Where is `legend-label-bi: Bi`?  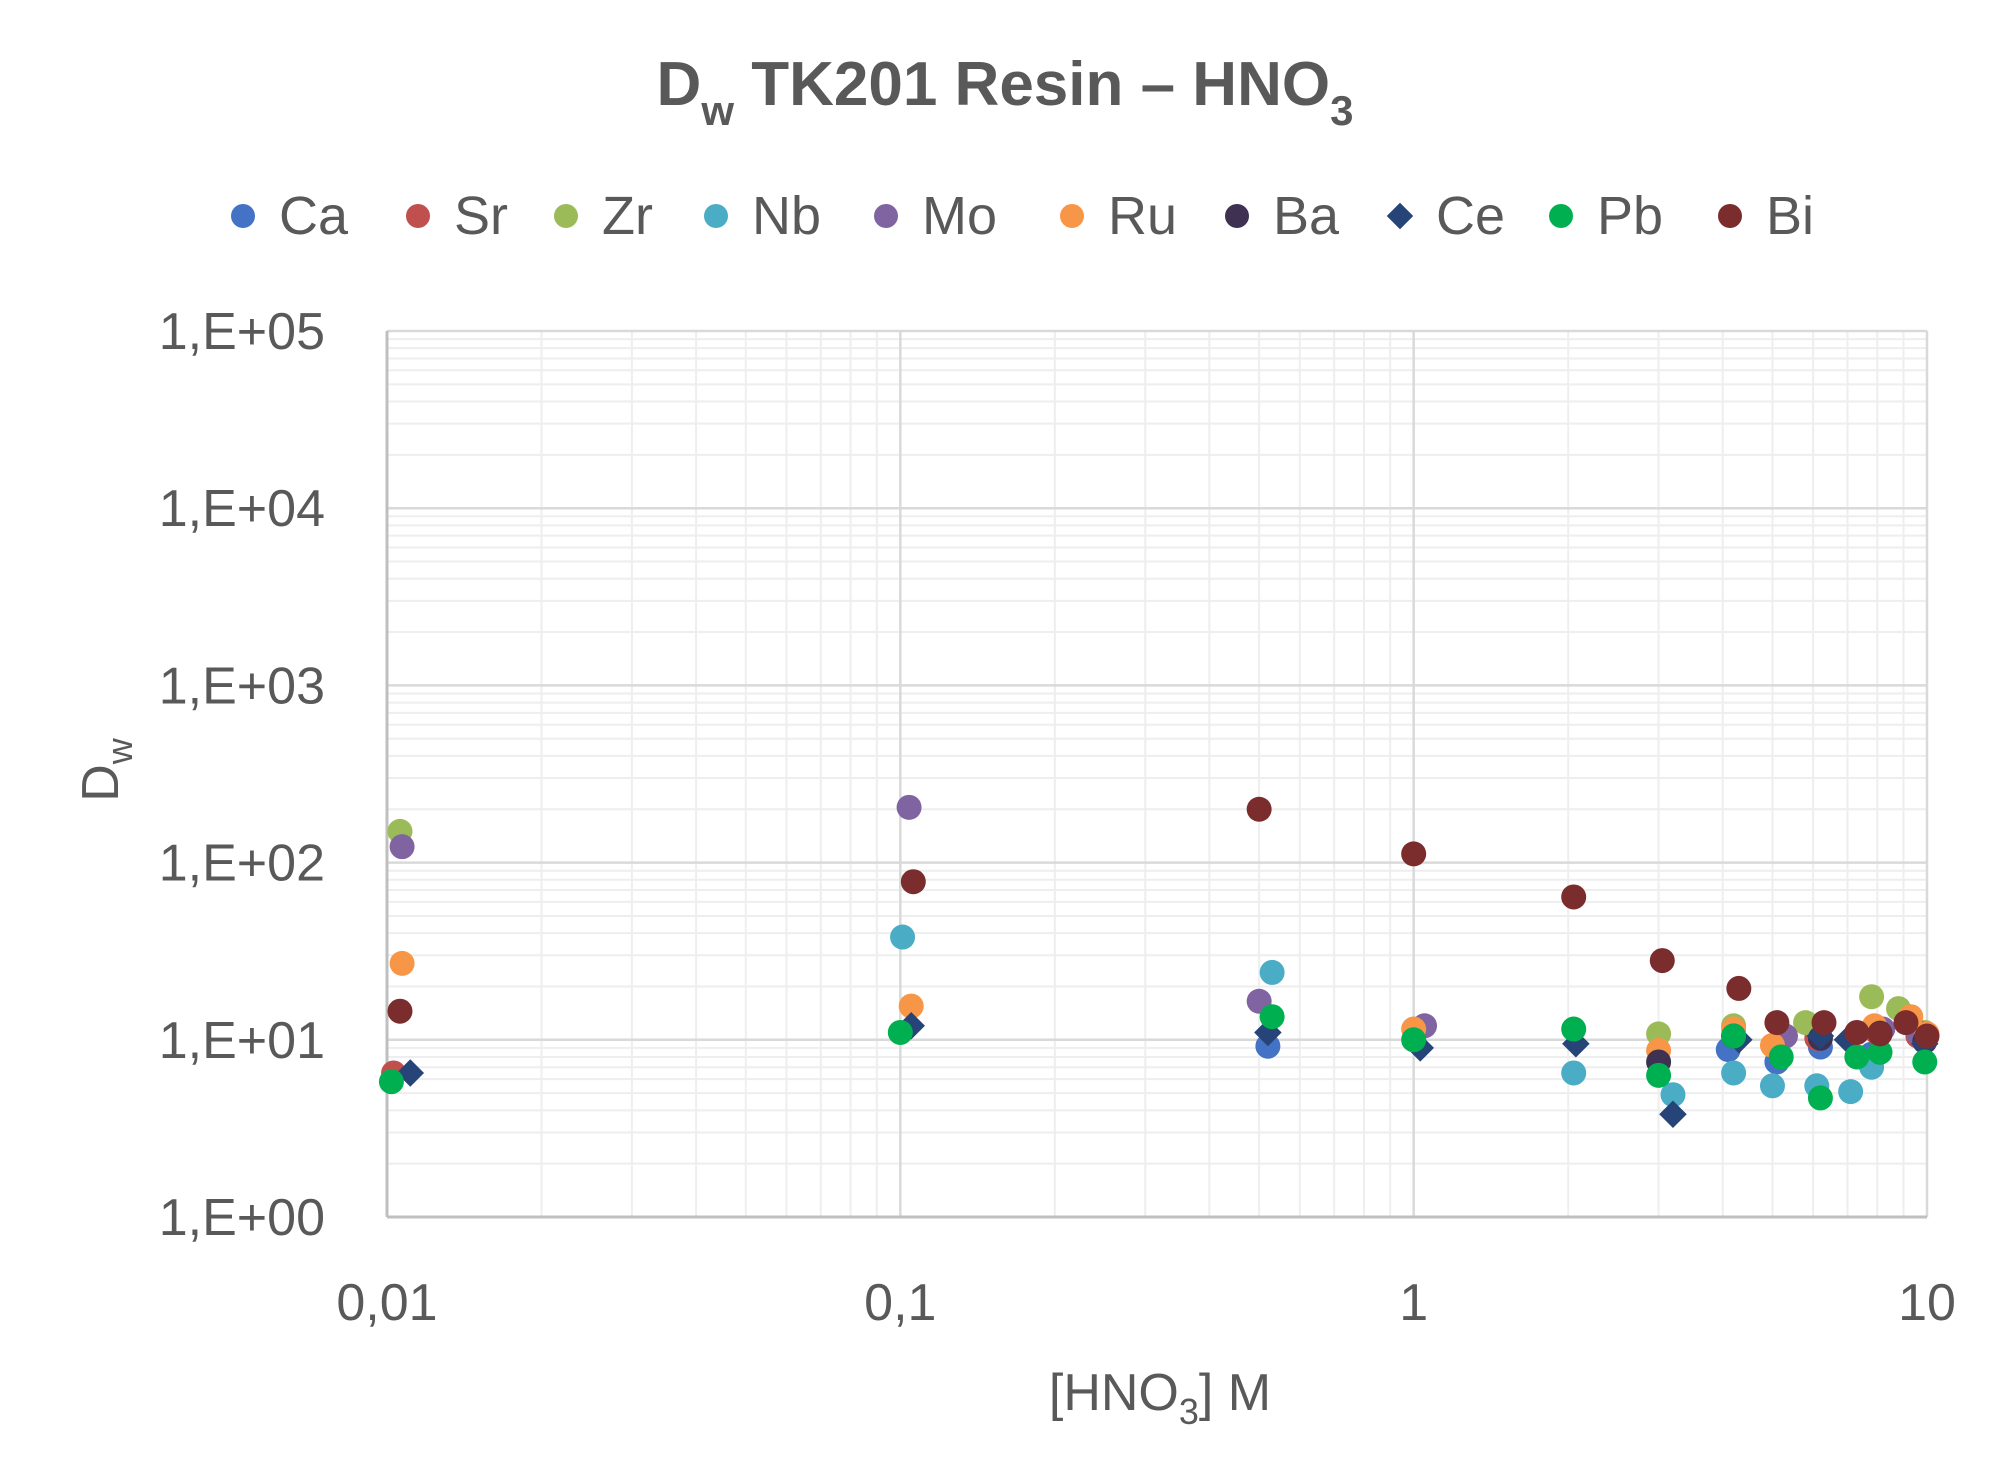
legend-label-bi: Bi is located at coordinates (1790, 216).